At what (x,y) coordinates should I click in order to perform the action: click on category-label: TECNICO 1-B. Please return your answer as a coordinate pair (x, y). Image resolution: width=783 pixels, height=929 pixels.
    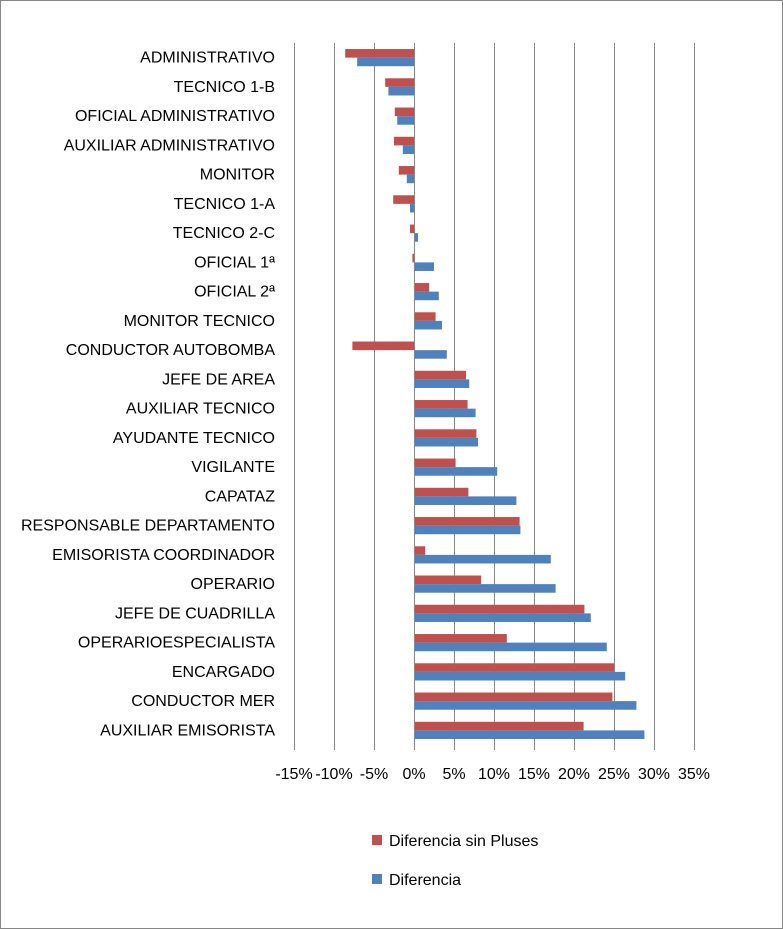
    Looking at the image, I should click on (224, 87).